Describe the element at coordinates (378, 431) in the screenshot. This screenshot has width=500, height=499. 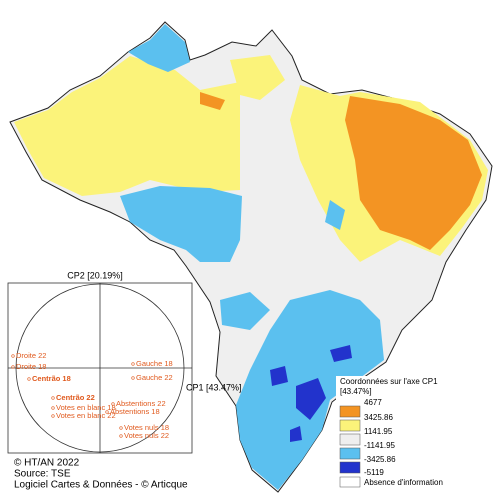
I see `legend-break: 1141.95` at that location.